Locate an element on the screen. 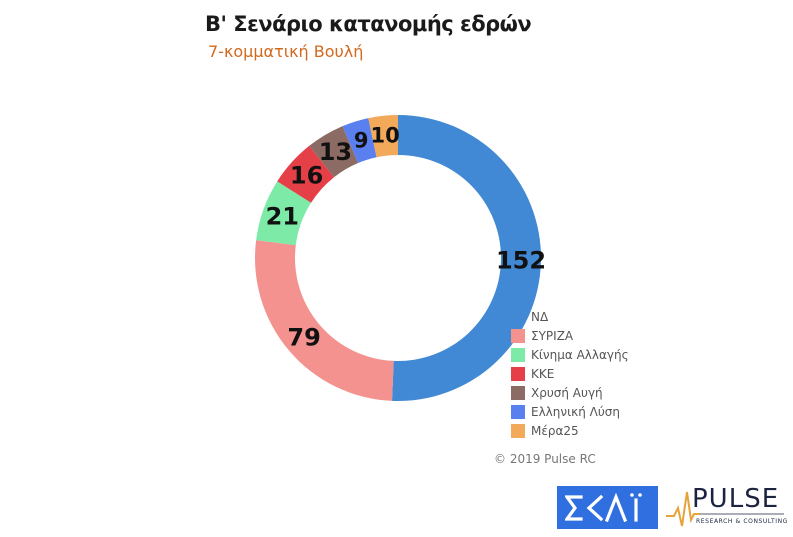  legend-label: Μέρα25 is located at coordinates (555, 430).